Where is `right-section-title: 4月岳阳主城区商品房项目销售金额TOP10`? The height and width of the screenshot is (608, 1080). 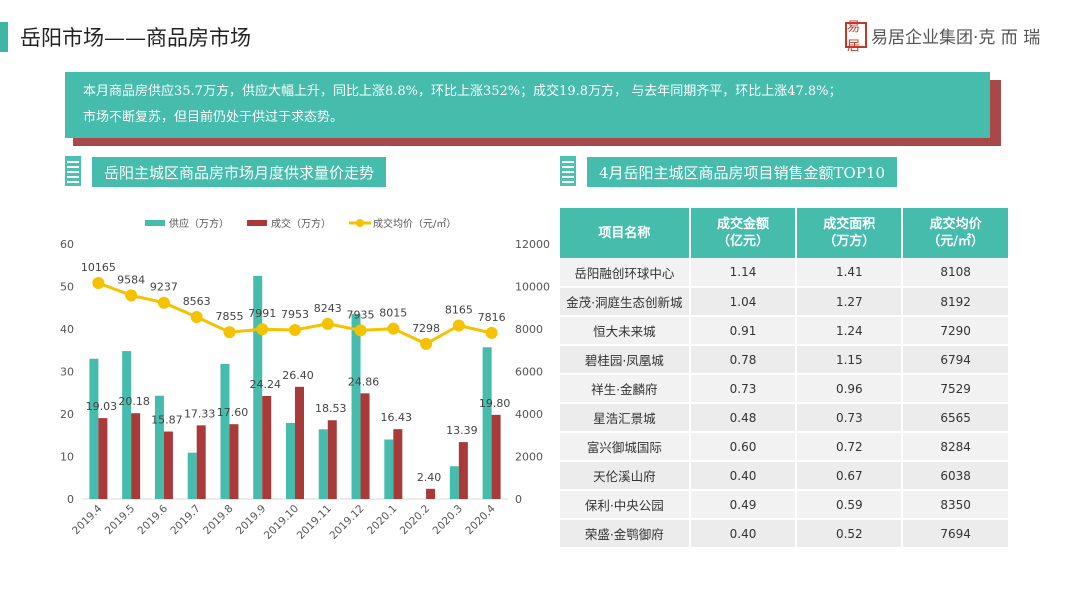
right-section-title: 4月岳阳主城区商品房项目销售金额TOP10 is located at coordinates (742, 172).